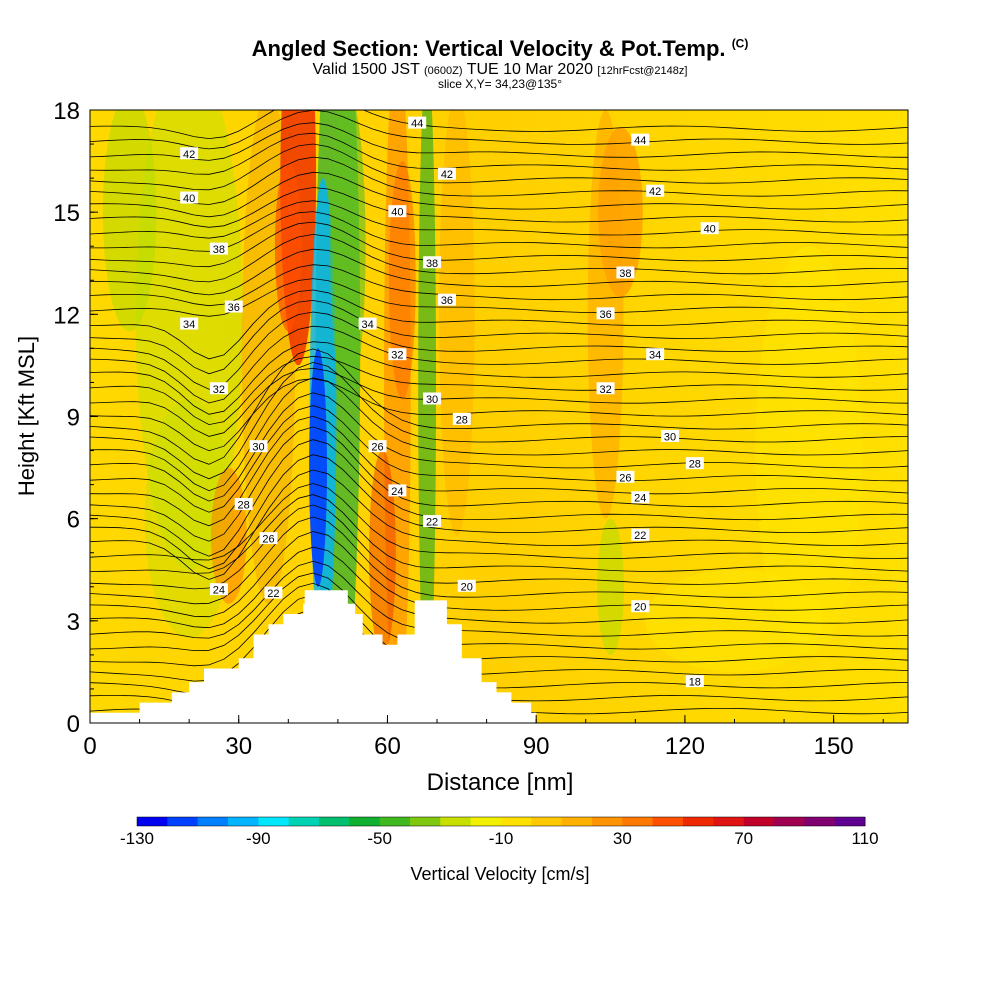 The width and height of the screenshot is (1000, 1000). Describe the element at coordinates (743, 838) in the screenshot. I see `colorbar-tick-label: 70` at that location.